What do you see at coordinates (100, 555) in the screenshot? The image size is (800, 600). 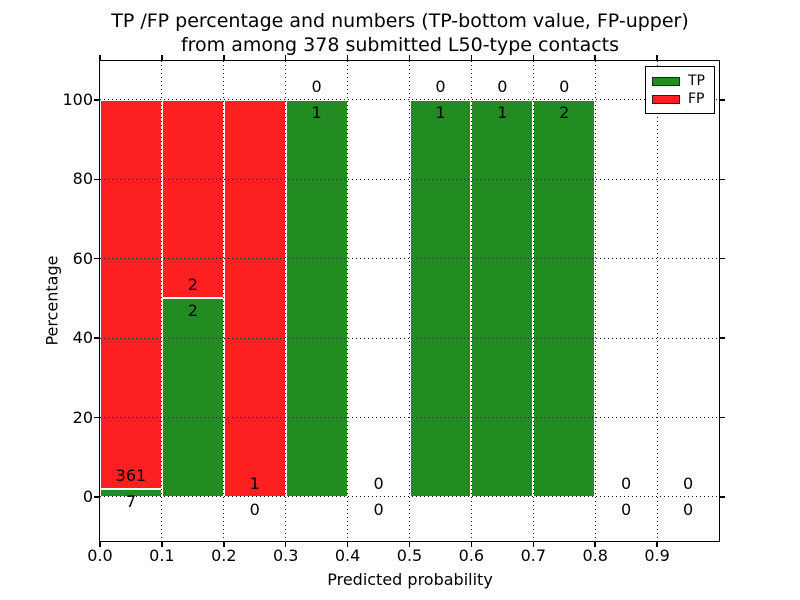 I see `xtick-label: 0.0` at bounding box center [100, 555].